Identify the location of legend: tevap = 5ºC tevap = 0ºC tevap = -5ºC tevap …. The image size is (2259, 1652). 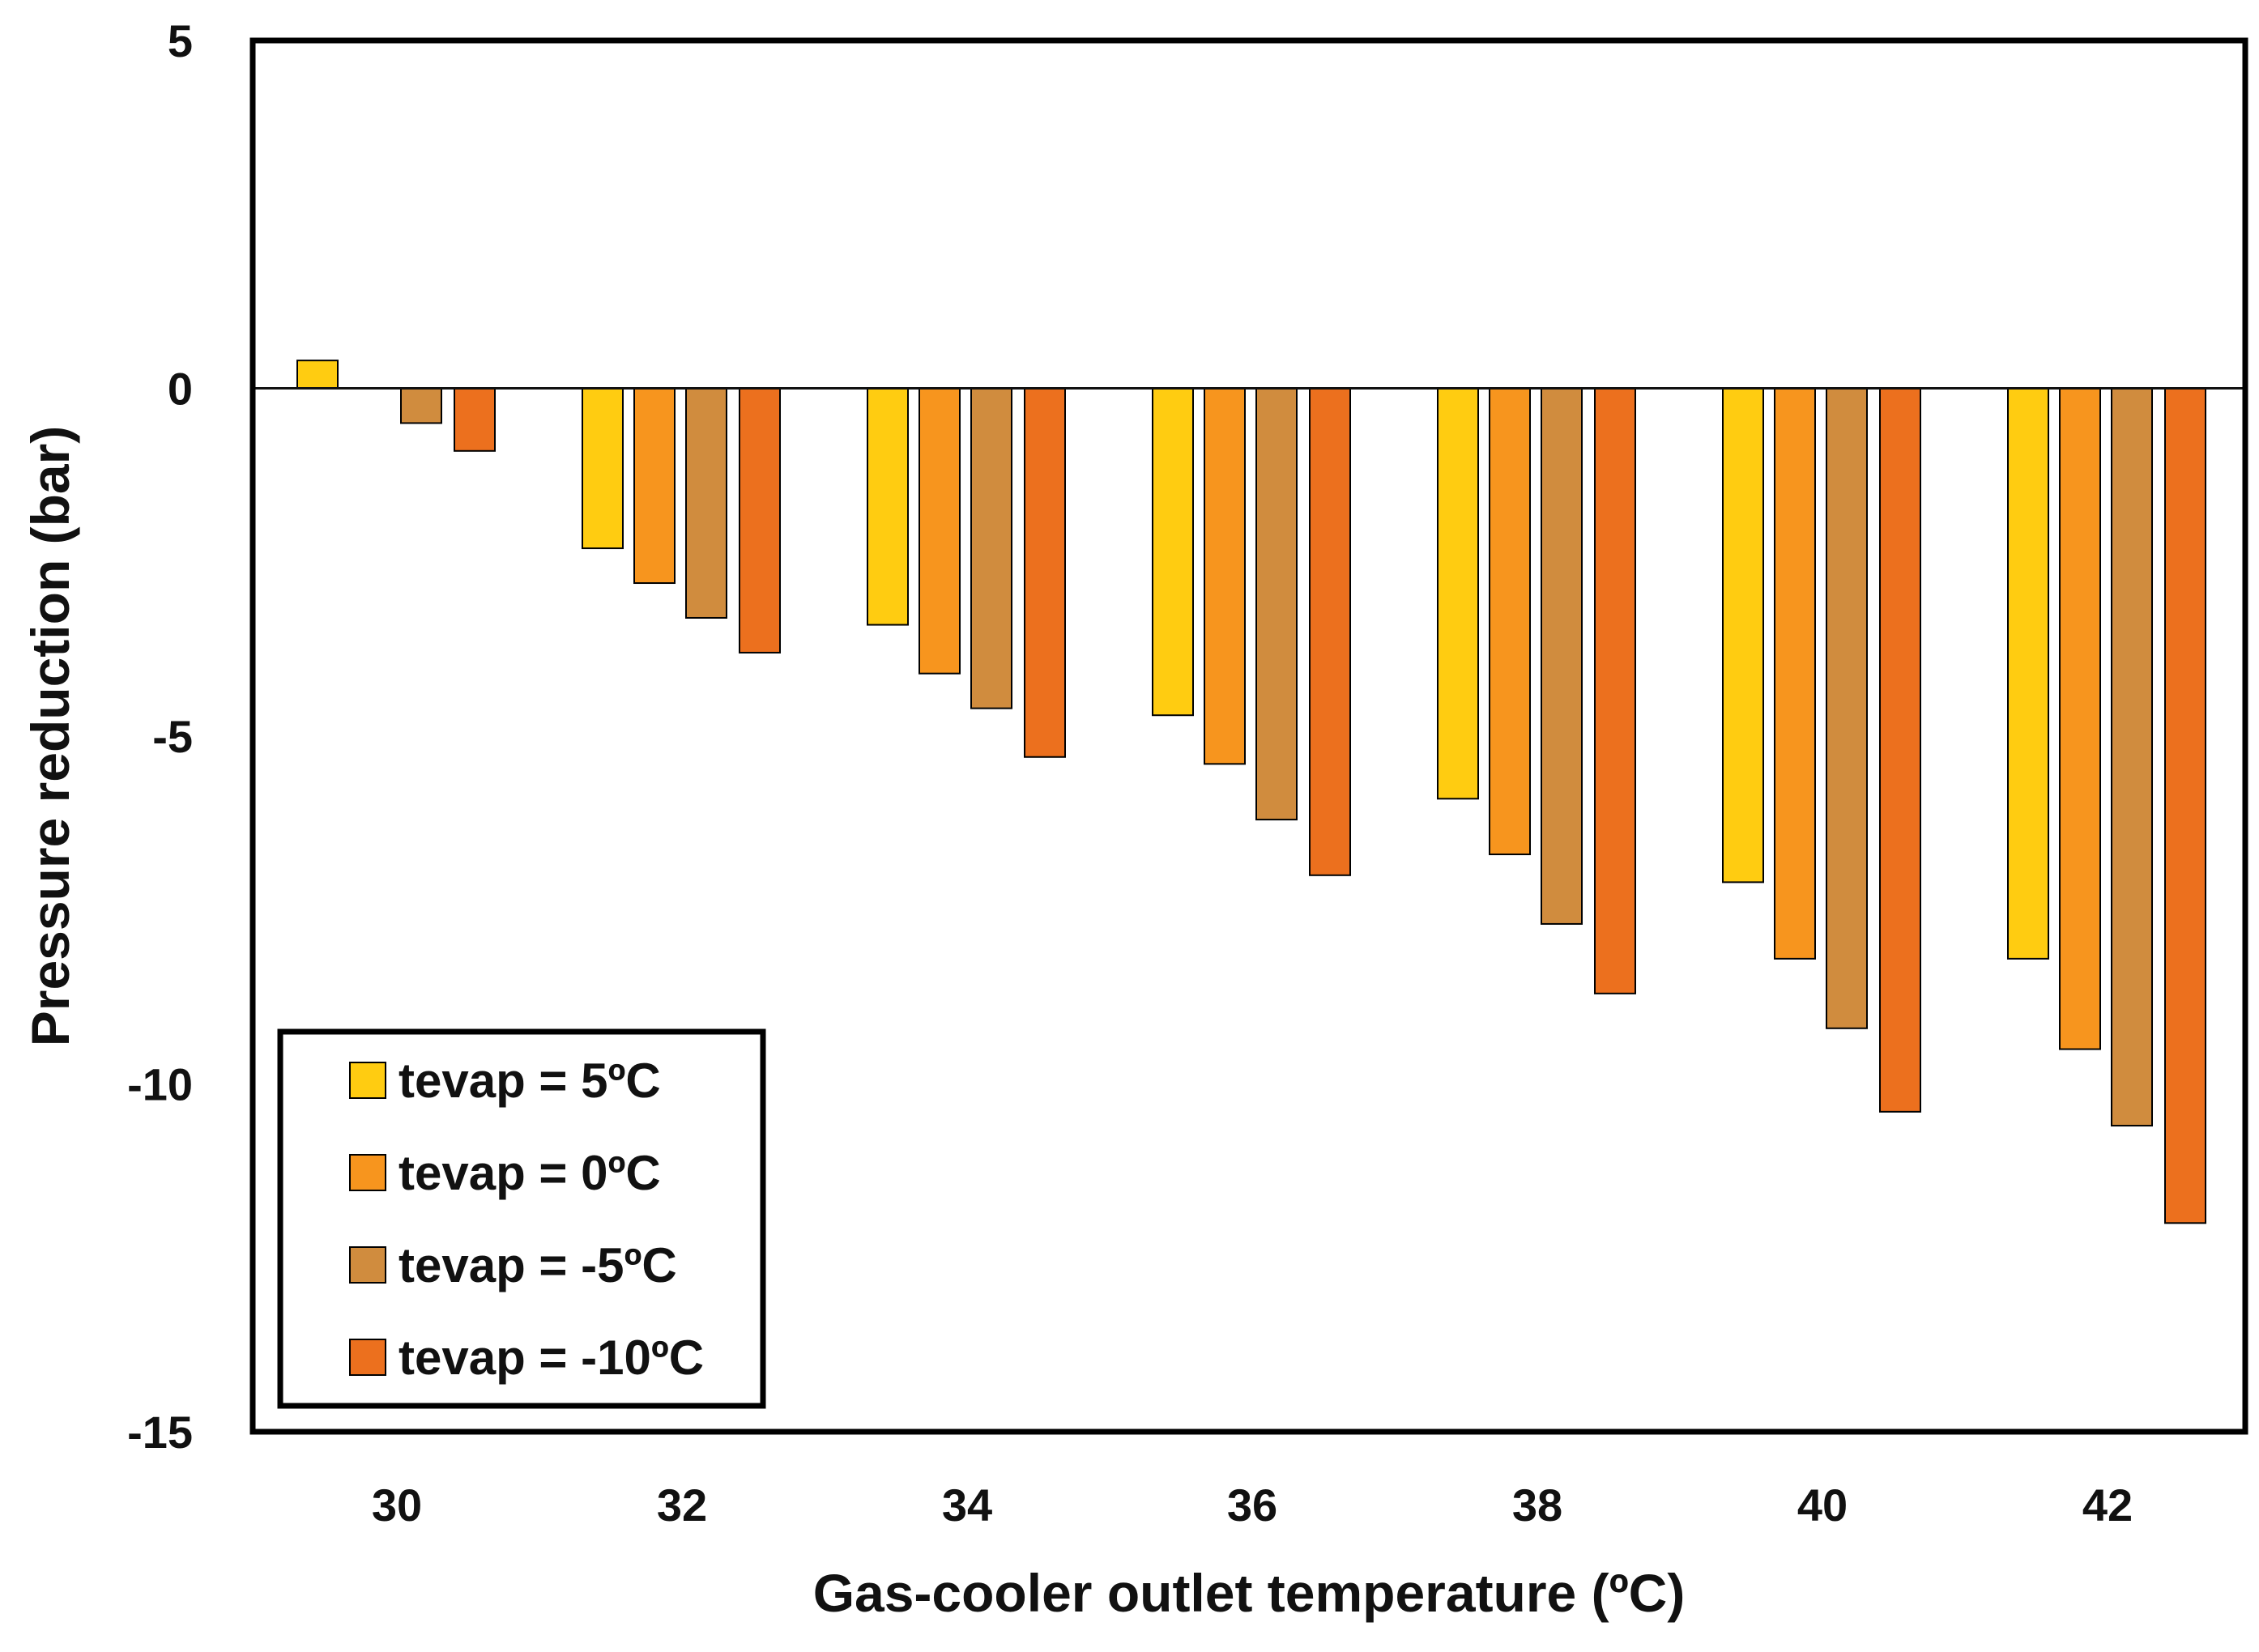
(521, 1218).